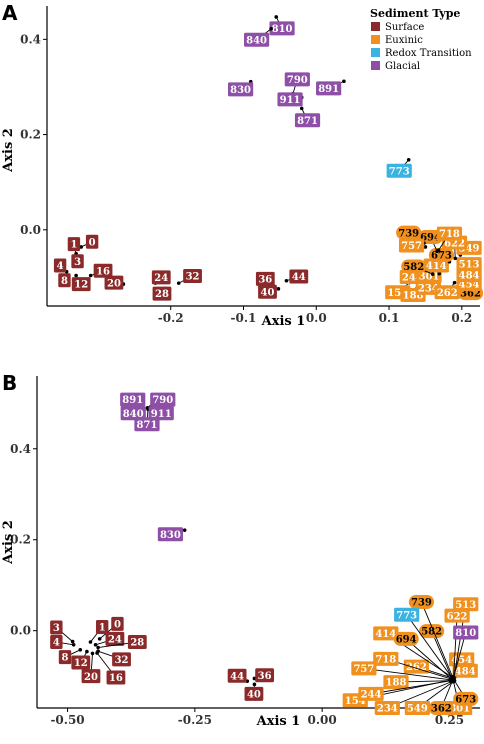 This screenshot has width=484, height=744. What do you see at coordinates (73, 245) in the screenshot?
I see `point-label: 1` at bounding box center [73, 245].